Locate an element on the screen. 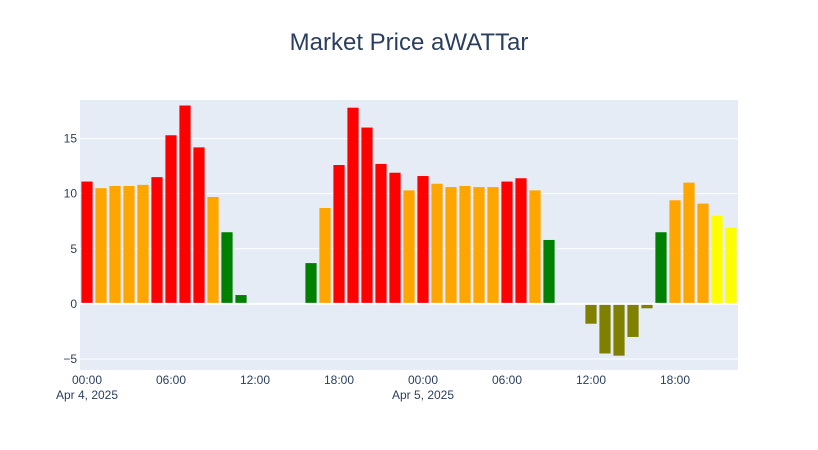 The image size is (818, 450). y-tick-label: 15 is located at coordinates (71, 139).